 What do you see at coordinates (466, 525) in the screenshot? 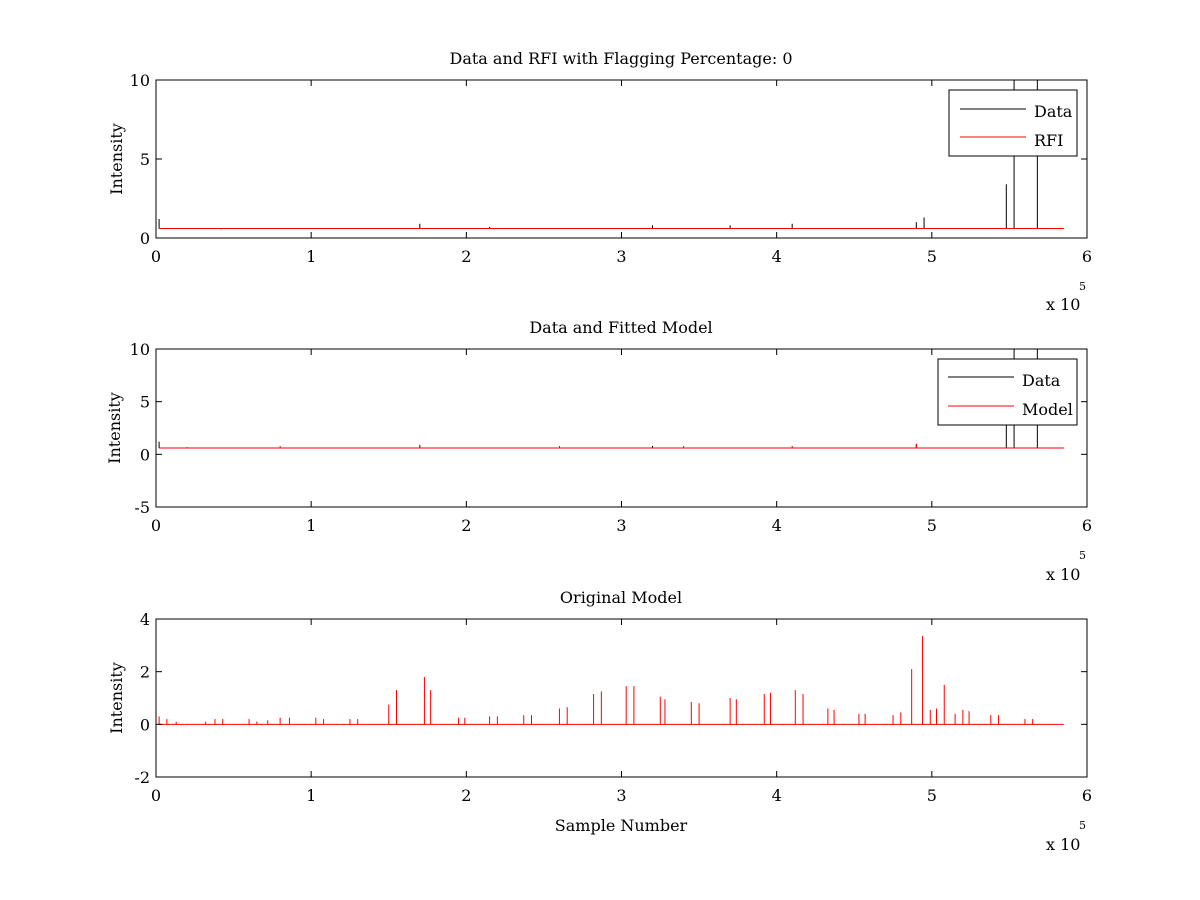
I see `panel-2-xtick-label: 2` at bounding box center [466, 525].